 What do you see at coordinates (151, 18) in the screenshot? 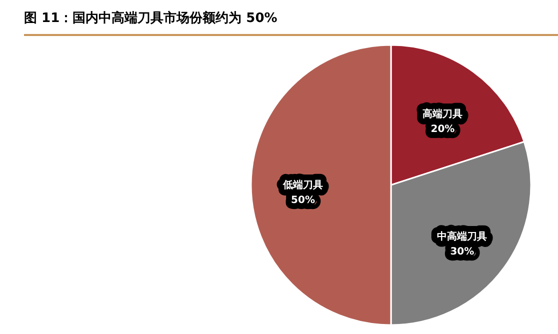
I see `chart-title: 图 11：国内中高端刀具市场份额约为 50%` at bounding box center [151, 18].